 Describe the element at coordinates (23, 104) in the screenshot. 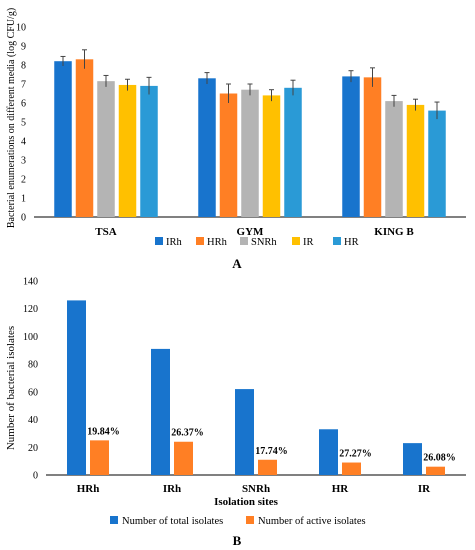

I see `chart-a-y-tick-label: 6` at that location.